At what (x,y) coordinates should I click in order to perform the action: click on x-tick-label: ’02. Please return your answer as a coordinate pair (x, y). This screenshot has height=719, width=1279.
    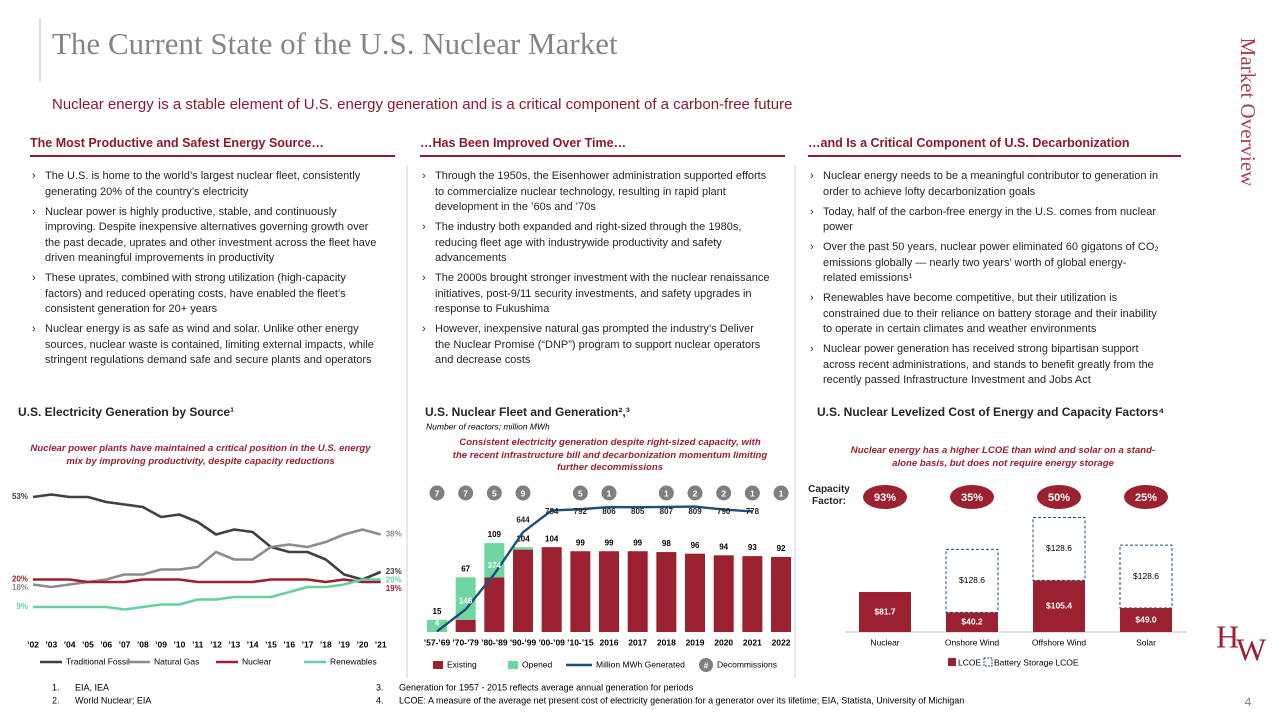
    Looking at the image, I should click on (33, 644).